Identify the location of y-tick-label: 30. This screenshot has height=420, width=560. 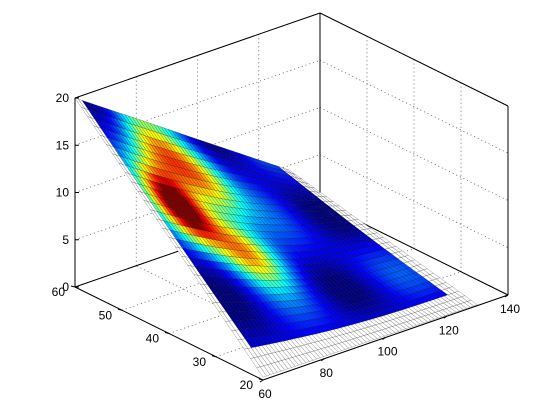
(200, 362).